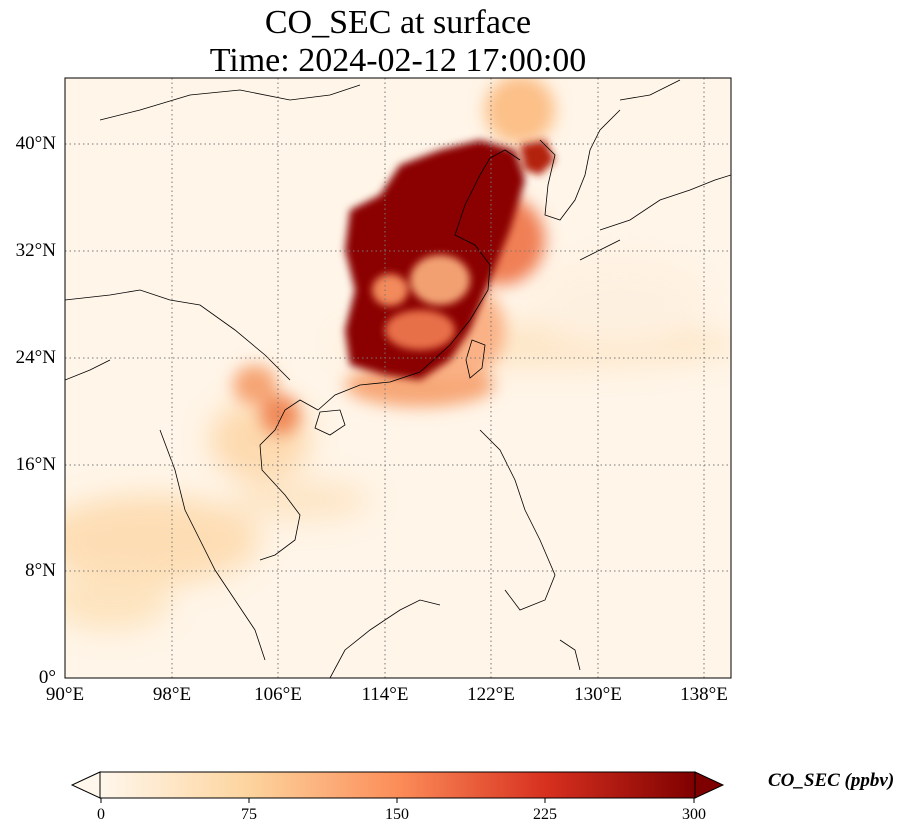 This screenshot has width=916, height=836. Describe the element at coordinates (172, 694) in the screenshot. I see `lon-tick-98: 98°E` at that location.